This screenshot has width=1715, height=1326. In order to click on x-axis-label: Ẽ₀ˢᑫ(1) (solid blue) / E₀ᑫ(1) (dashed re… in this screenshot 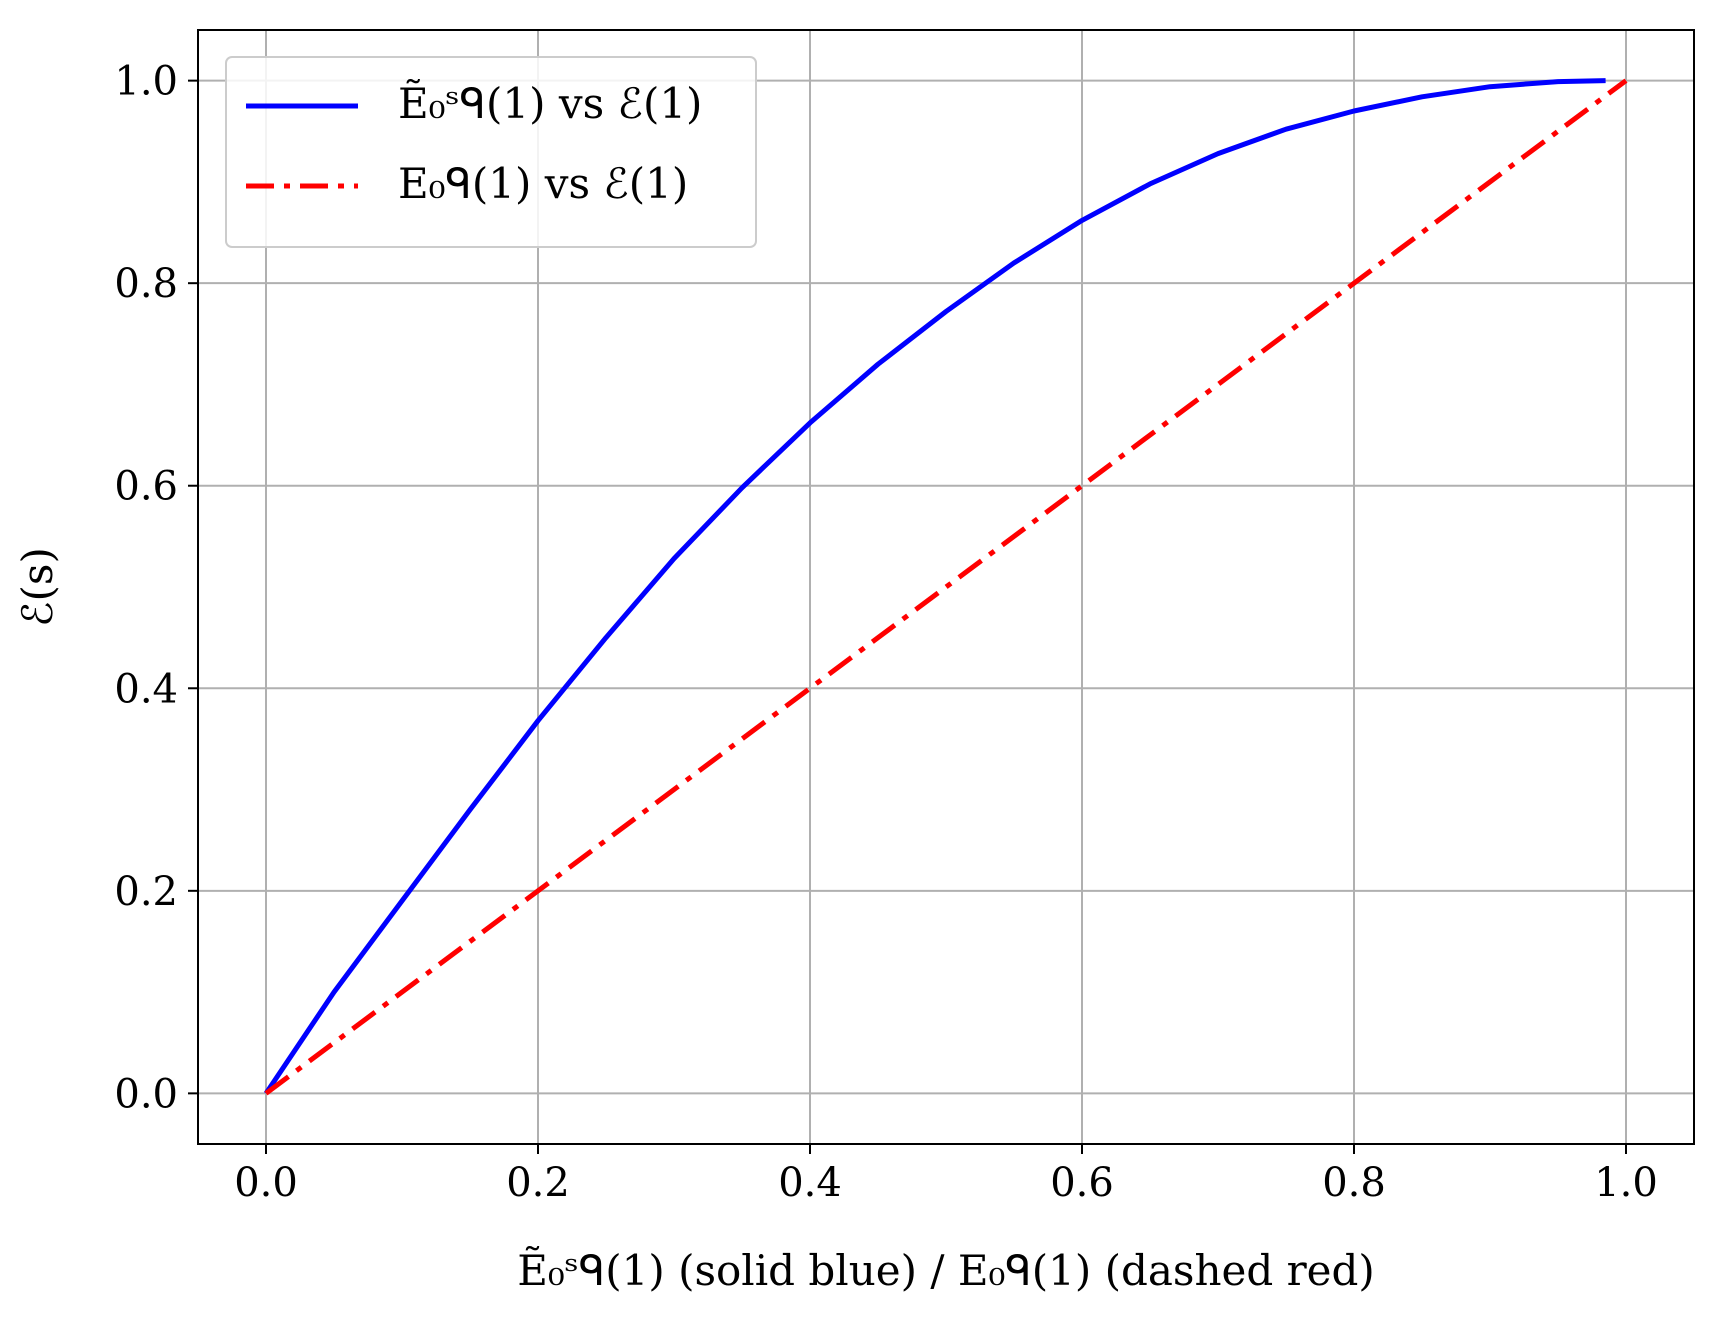, I will do `click(946, 1270)`.